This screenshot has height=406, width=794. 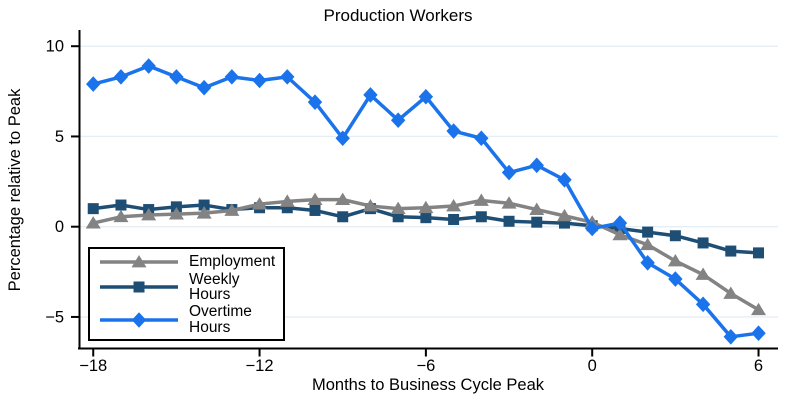 What do you see at coordinates (59, 227) in the screenshot?
I see `y-tick-label: 0` at bounding box center [59, 227].